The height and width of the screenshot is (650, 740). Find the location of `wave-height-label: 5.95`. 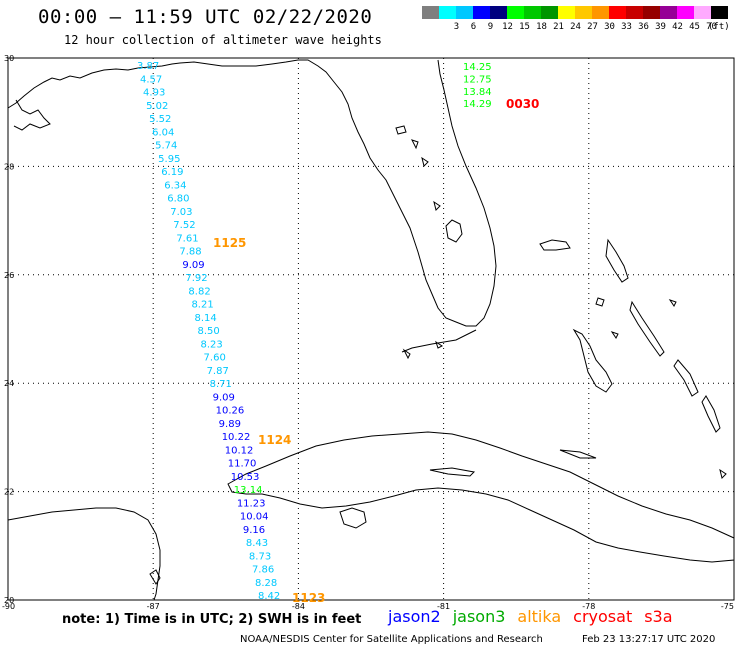

wave-height-label: 5.95 is located at coordinates (169, 159).